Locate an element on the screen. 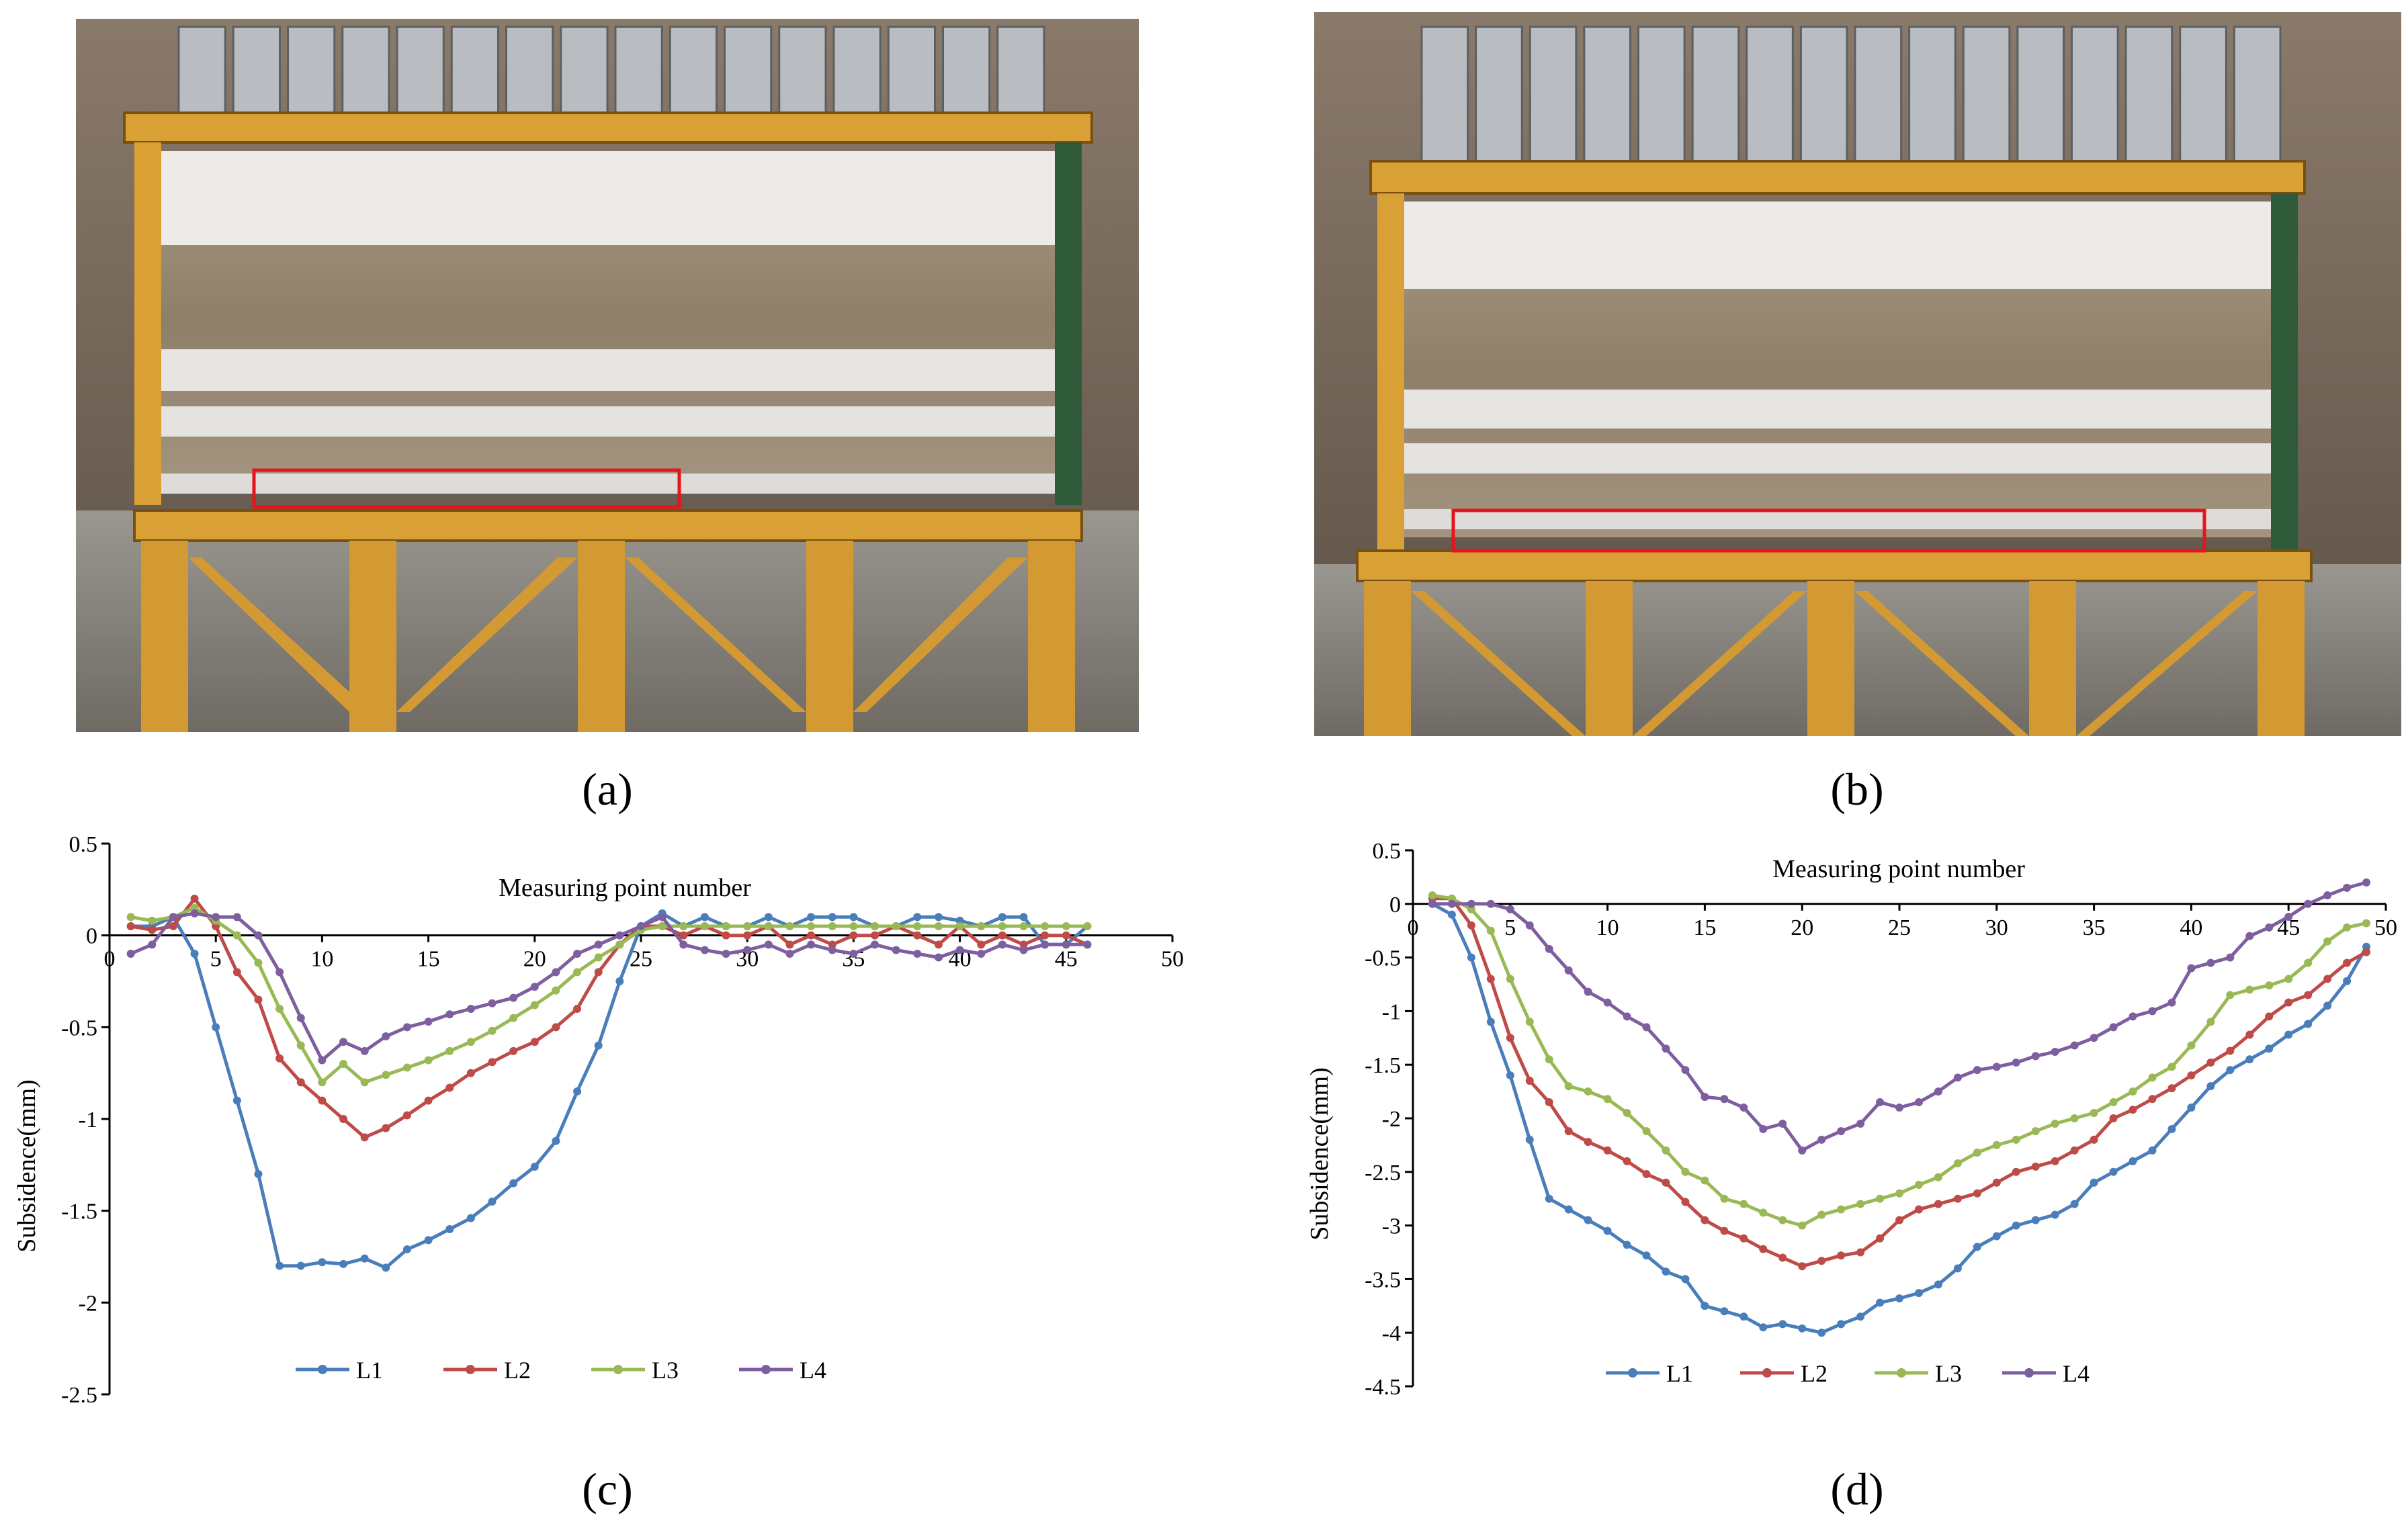  y-tick-label: -4 is located at coordinates (1391, 1333).